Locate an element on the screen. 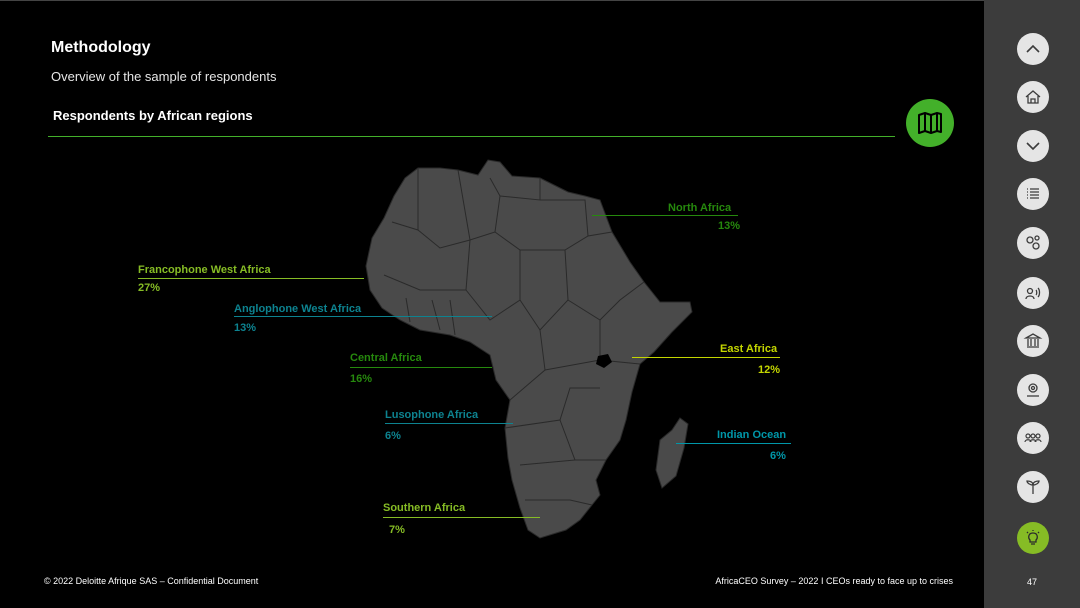 This screenshot has height=608, width=1080. region-anglophone-west-leader is located at coordinates (363, 316).